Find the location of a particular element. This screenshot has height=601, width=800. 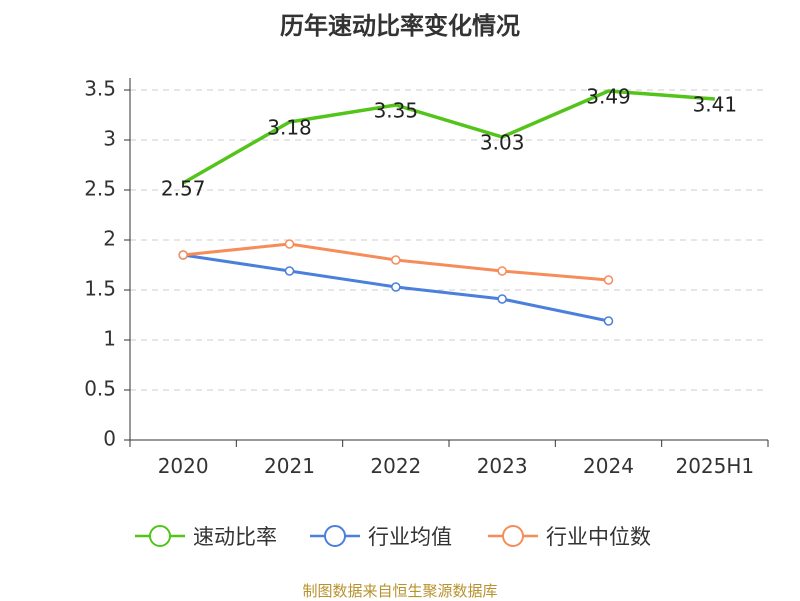

y-tick-label: 3 is located at coordinates (109, 139).